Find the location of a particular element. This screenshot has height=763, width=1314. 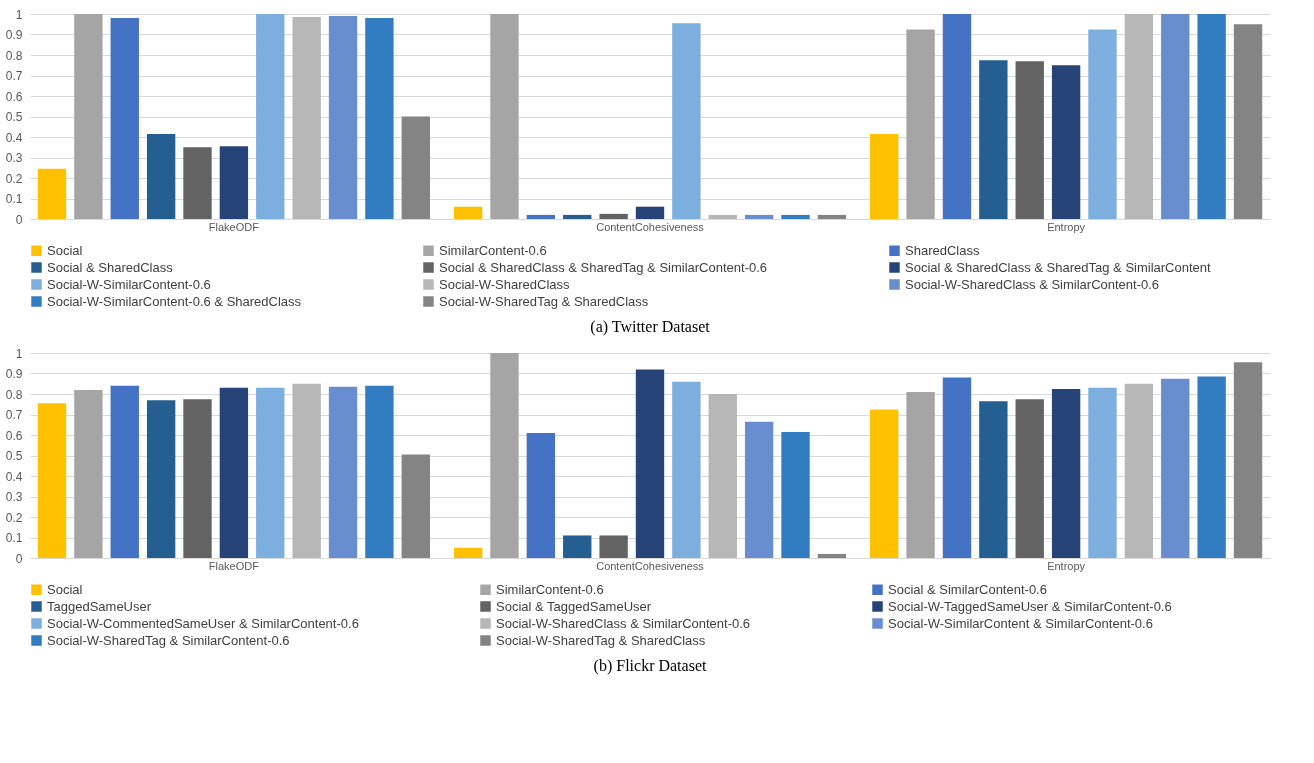

text: (a) Twitter Dataset is located at coordinates (650, 327).